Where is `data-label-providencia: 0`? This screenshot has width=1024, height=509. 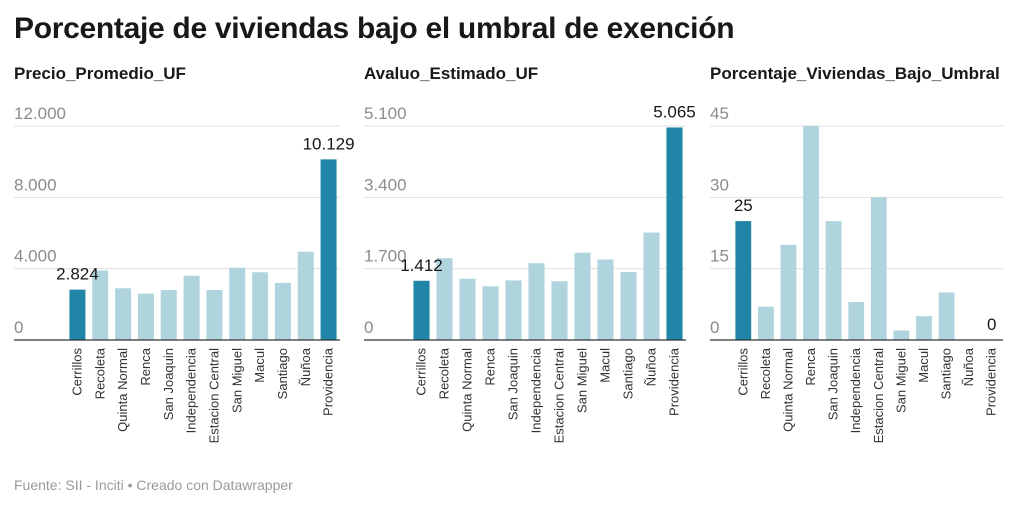 data-label-providencia: 0 is located at coordinates (991, 324).